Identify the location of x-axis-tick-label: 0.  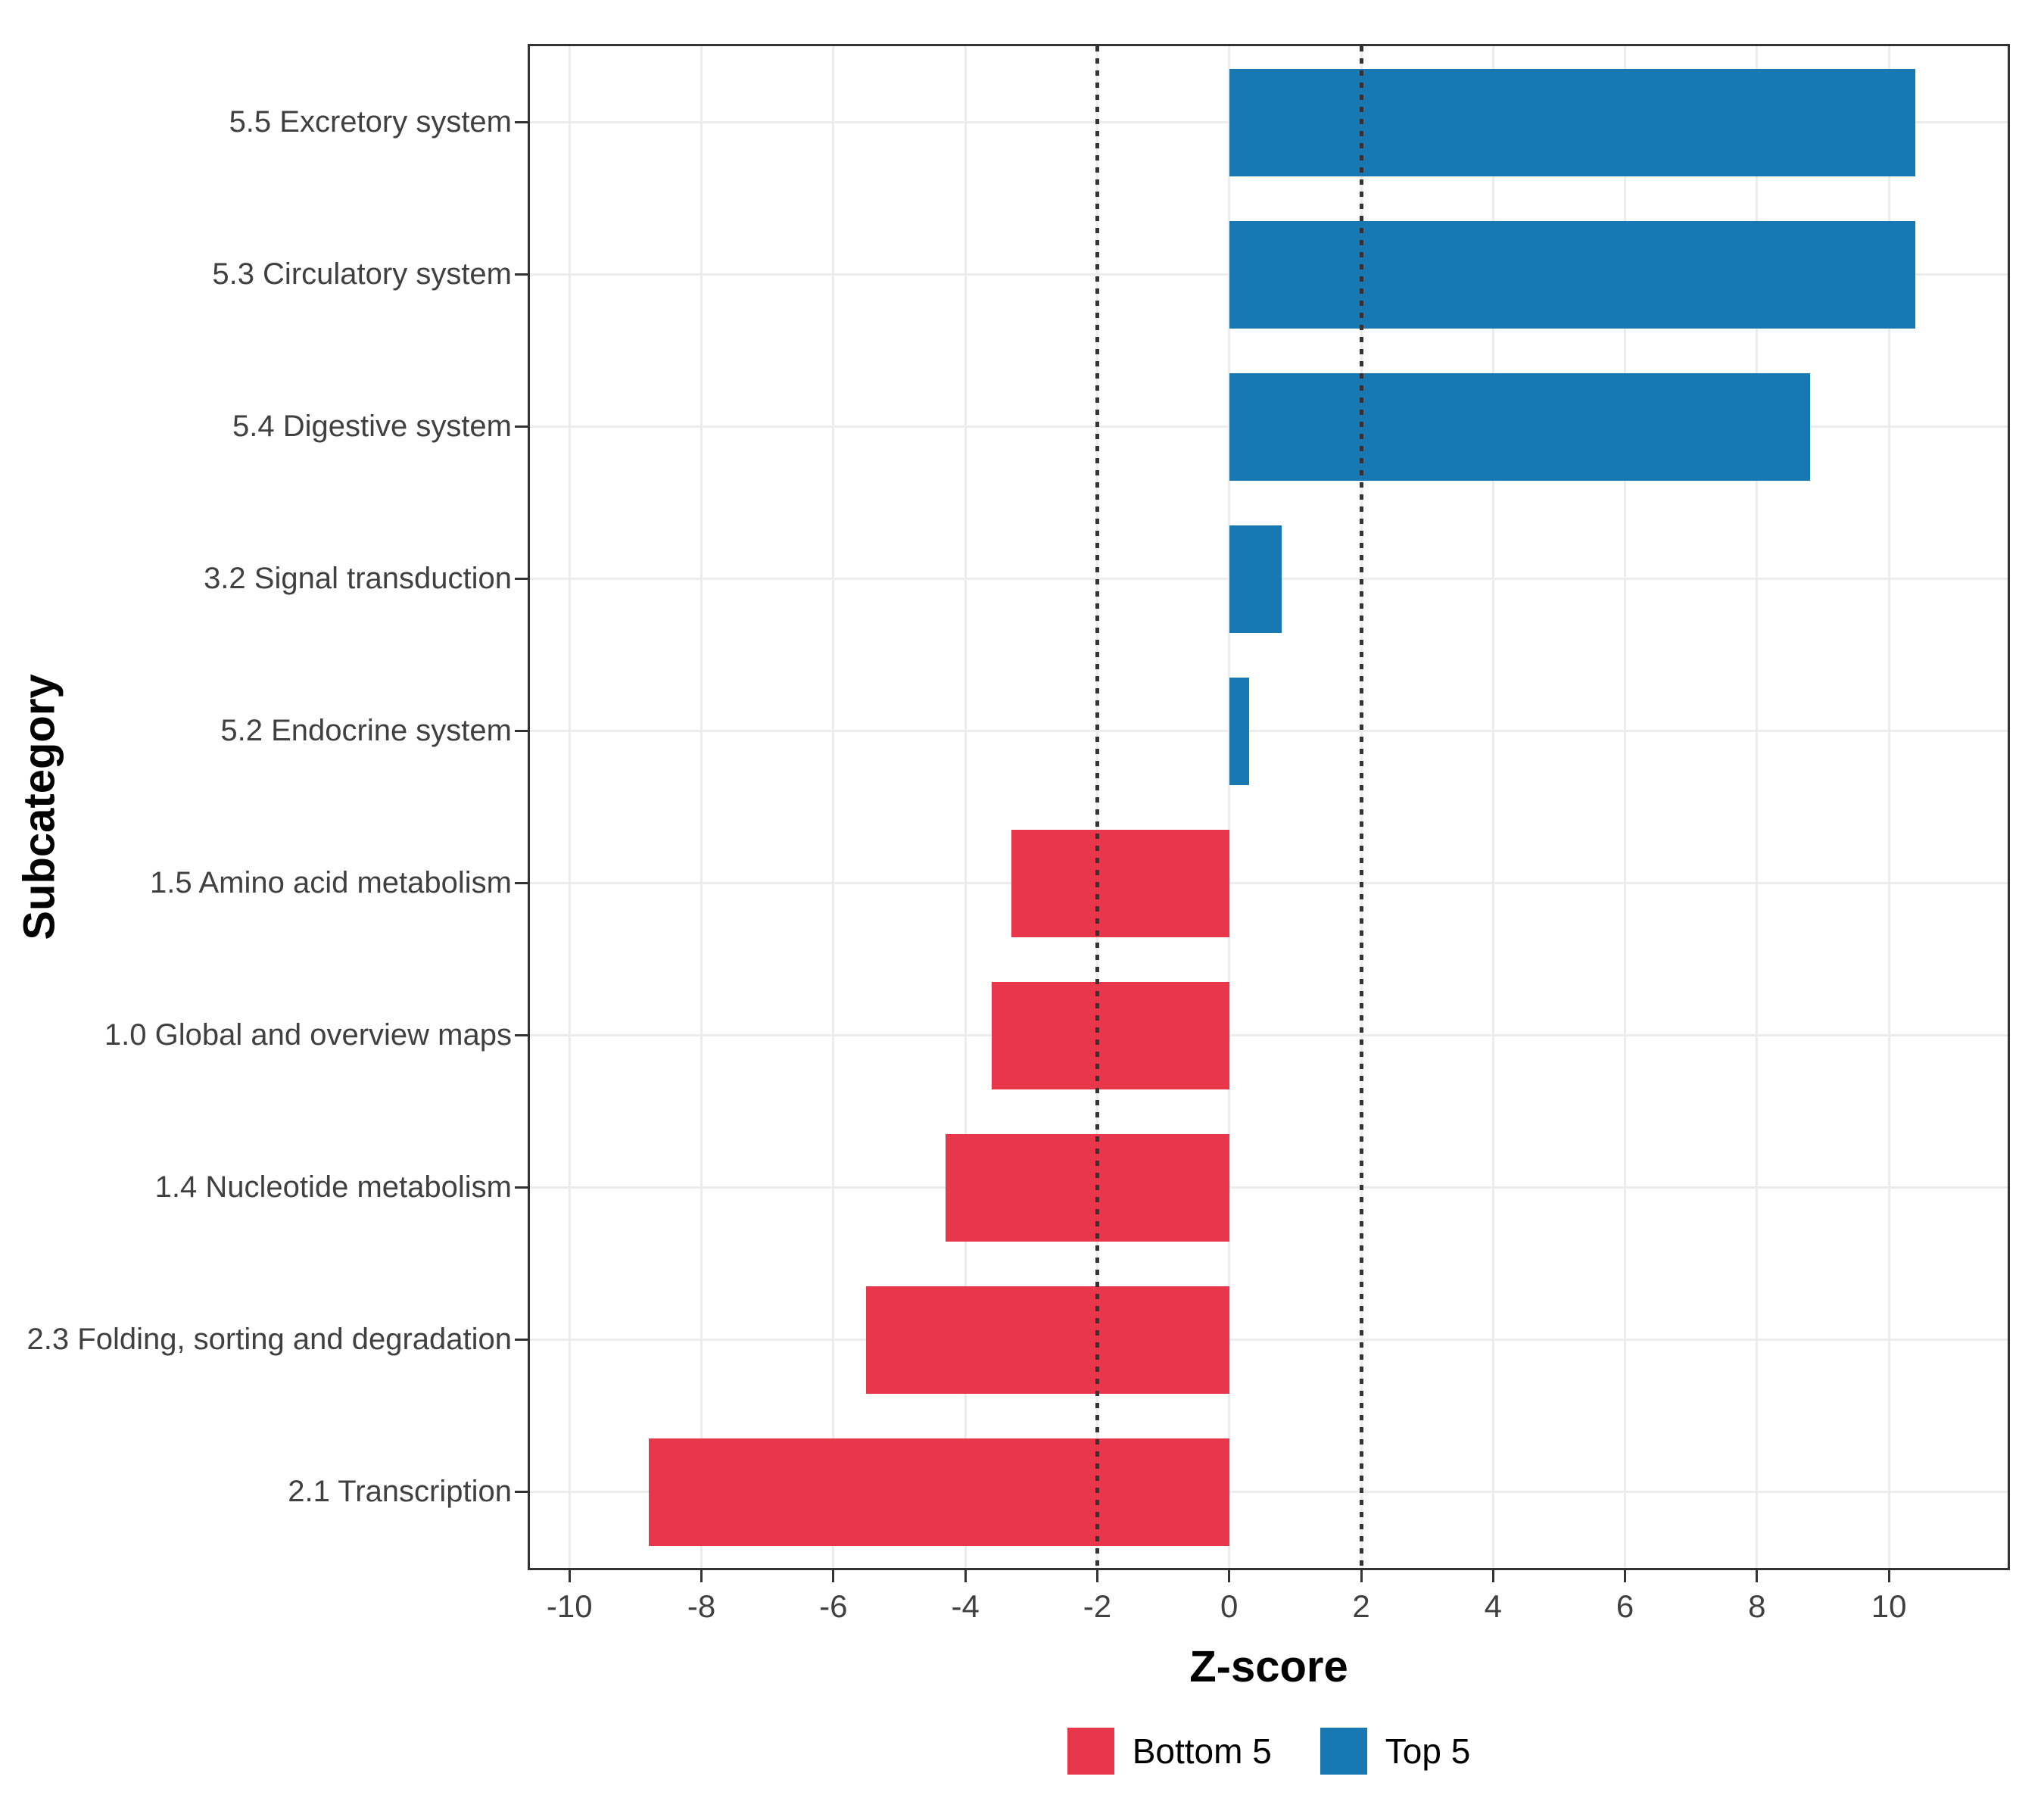
(1229, 1606).